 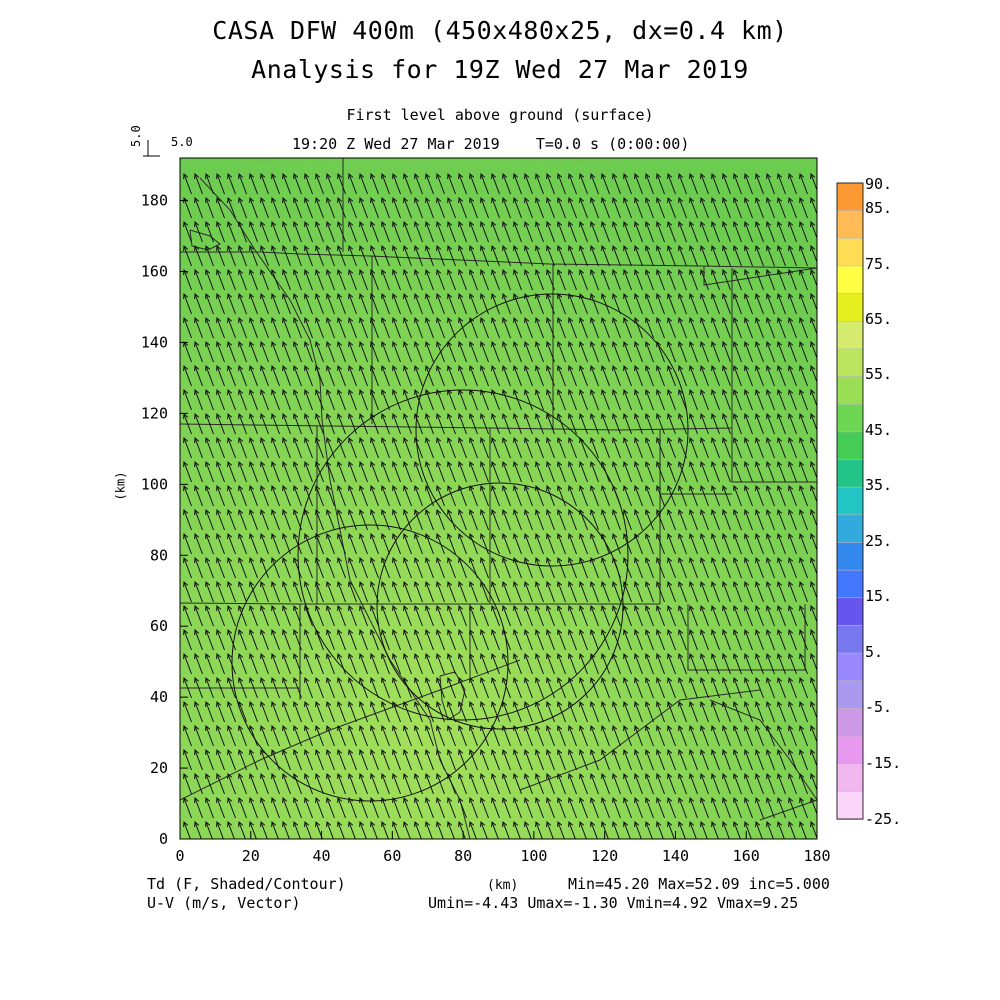 What do you see at coordinates (154, 201) in the screenshot?
I see `y-tick-label: 180` at bounding box center [154, 201].